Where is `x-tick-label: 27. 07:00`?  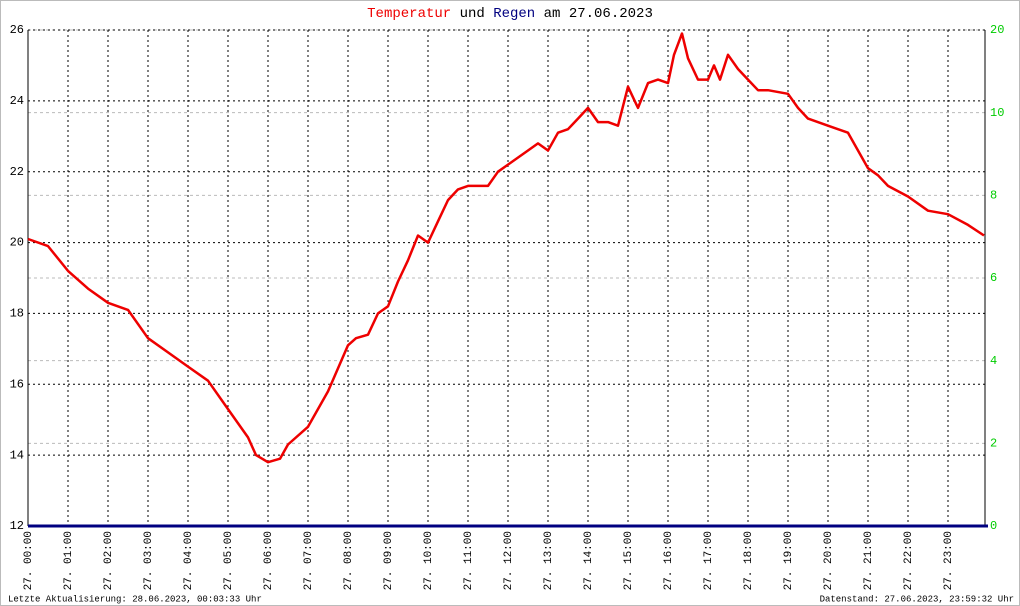 x-tick-label: 27. 07:00 is located at coordinates (309, 560).